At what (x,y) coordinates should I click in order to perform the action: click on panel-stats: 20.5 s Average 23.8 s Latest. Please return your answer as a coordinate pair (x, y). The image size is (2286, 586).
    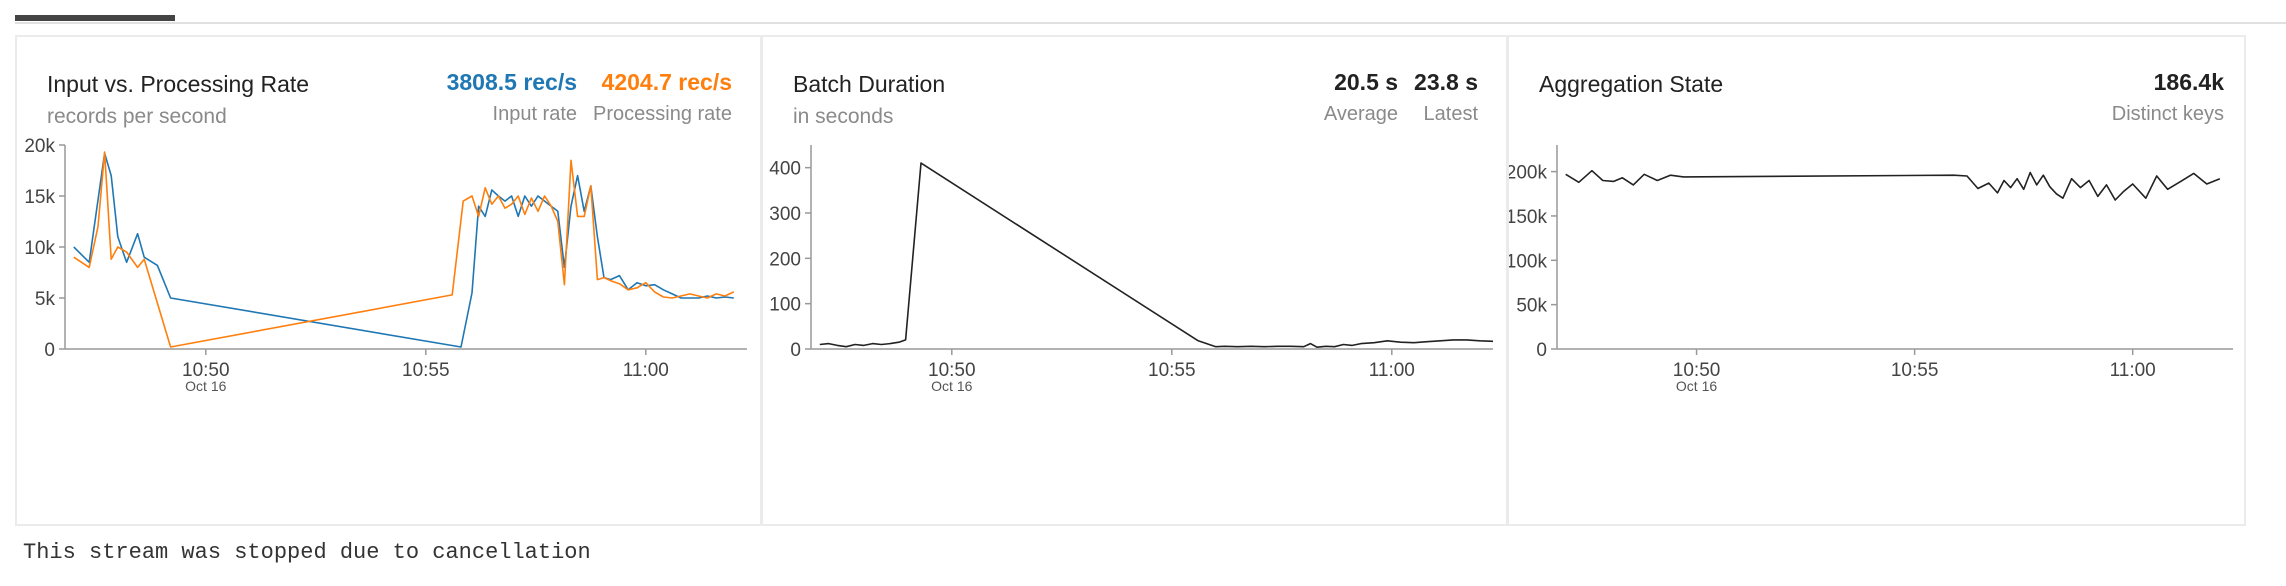
    Looking at the image, I should click on (1401, 97).